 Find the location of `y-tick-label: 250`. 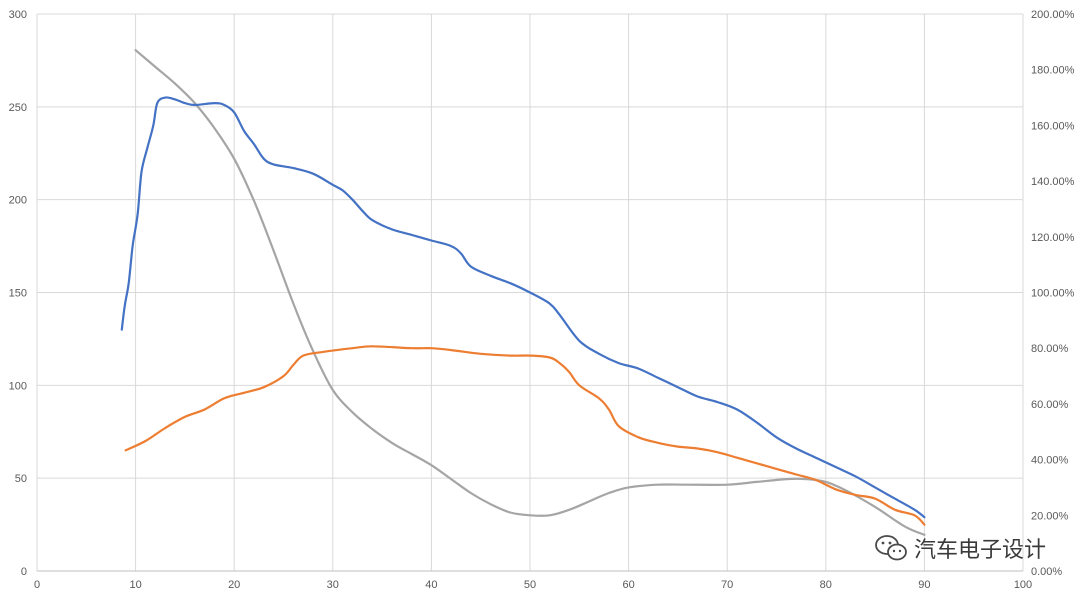

y-tick-label: 250 is located at coordinates (18, 108).